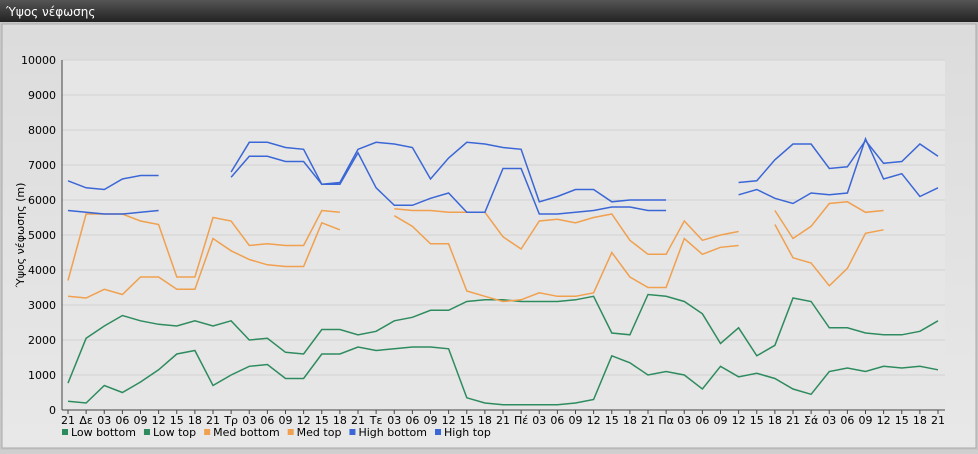  What do you see at coordinates (42, 270) in the screenshot?
I see `y-tick-label: 4000` at bounding box center [42, 270].